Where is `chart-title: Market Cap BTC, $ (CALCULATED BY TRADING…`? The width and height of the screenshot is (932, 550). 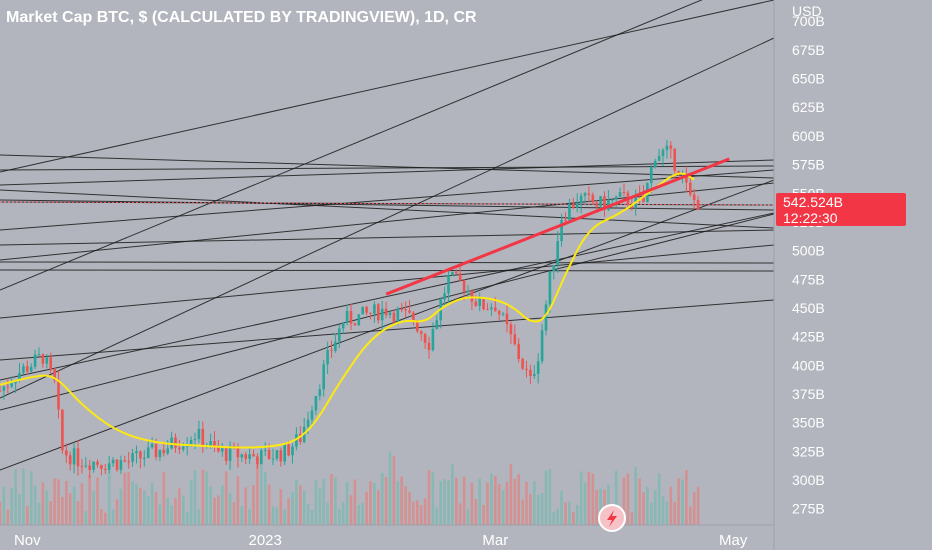 chart-title: Market Cap BTC, $ (CALCULATED BY TRADING… is located at coordinates (241, 17).